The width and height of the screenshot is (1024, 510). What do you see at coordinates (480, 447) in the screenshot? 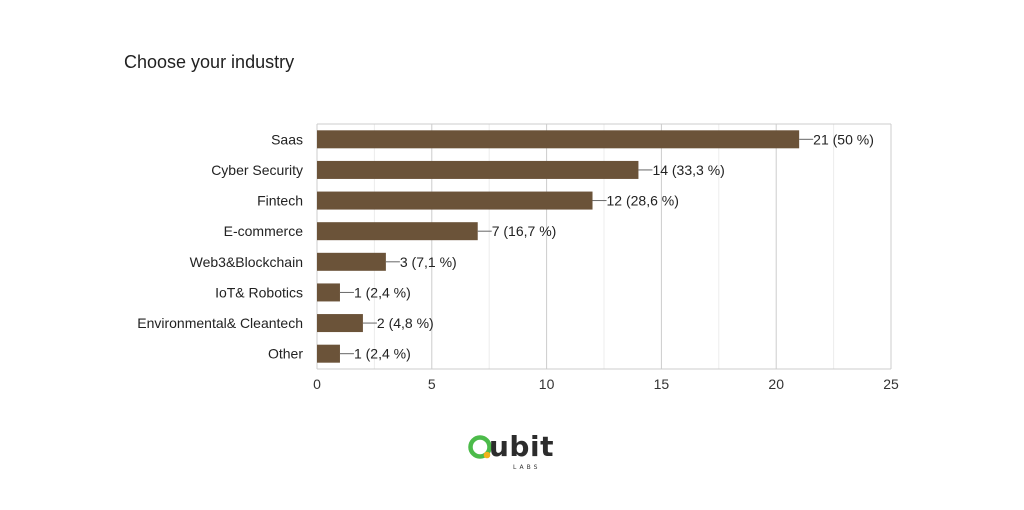
I see `logo-q-icon` at bounding box center [480, 447].